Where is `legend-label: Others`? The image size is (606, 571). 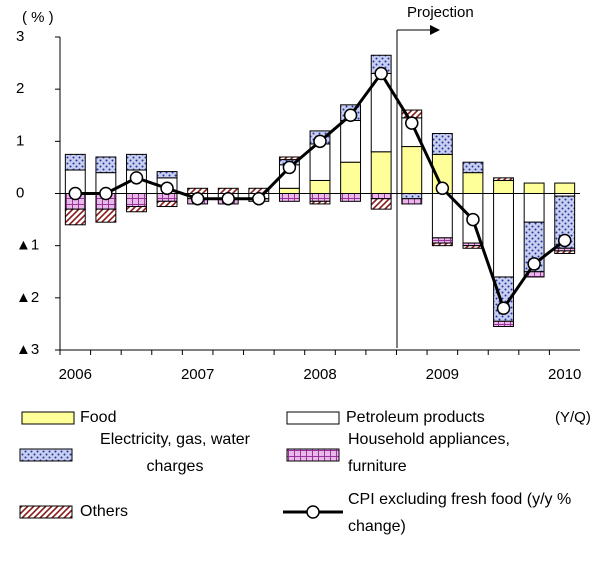 legend-label: Others is located at coordinates (104, 511).